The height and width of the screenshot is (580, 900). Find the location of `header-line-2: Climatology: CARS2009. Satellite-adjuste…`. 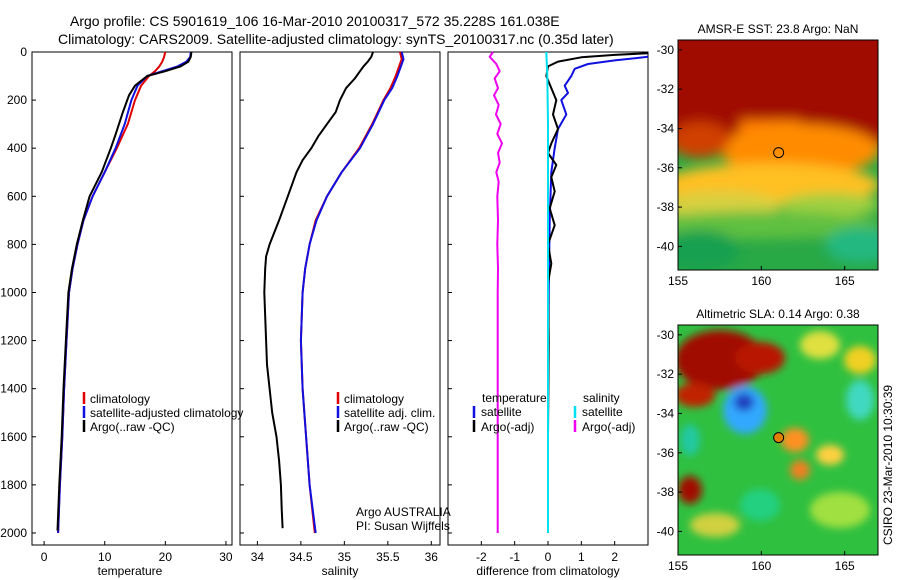

header-line-2: Climatology: CARS2009. Satellite-adjuste… is located at coordinates (336, 39).